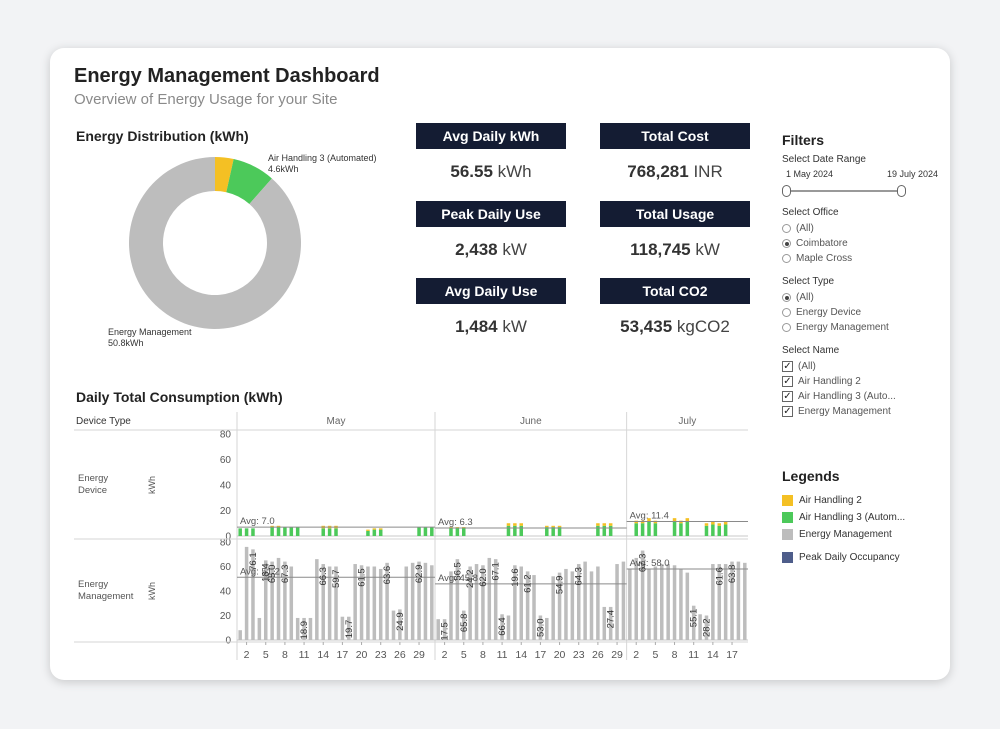 Image resolution: width=1000 pixels, height=729 pixels. Describe the element at coordinates (862, 258) in the screenshot. I see `office-option-maple-cross: Maple Cross` at that location.